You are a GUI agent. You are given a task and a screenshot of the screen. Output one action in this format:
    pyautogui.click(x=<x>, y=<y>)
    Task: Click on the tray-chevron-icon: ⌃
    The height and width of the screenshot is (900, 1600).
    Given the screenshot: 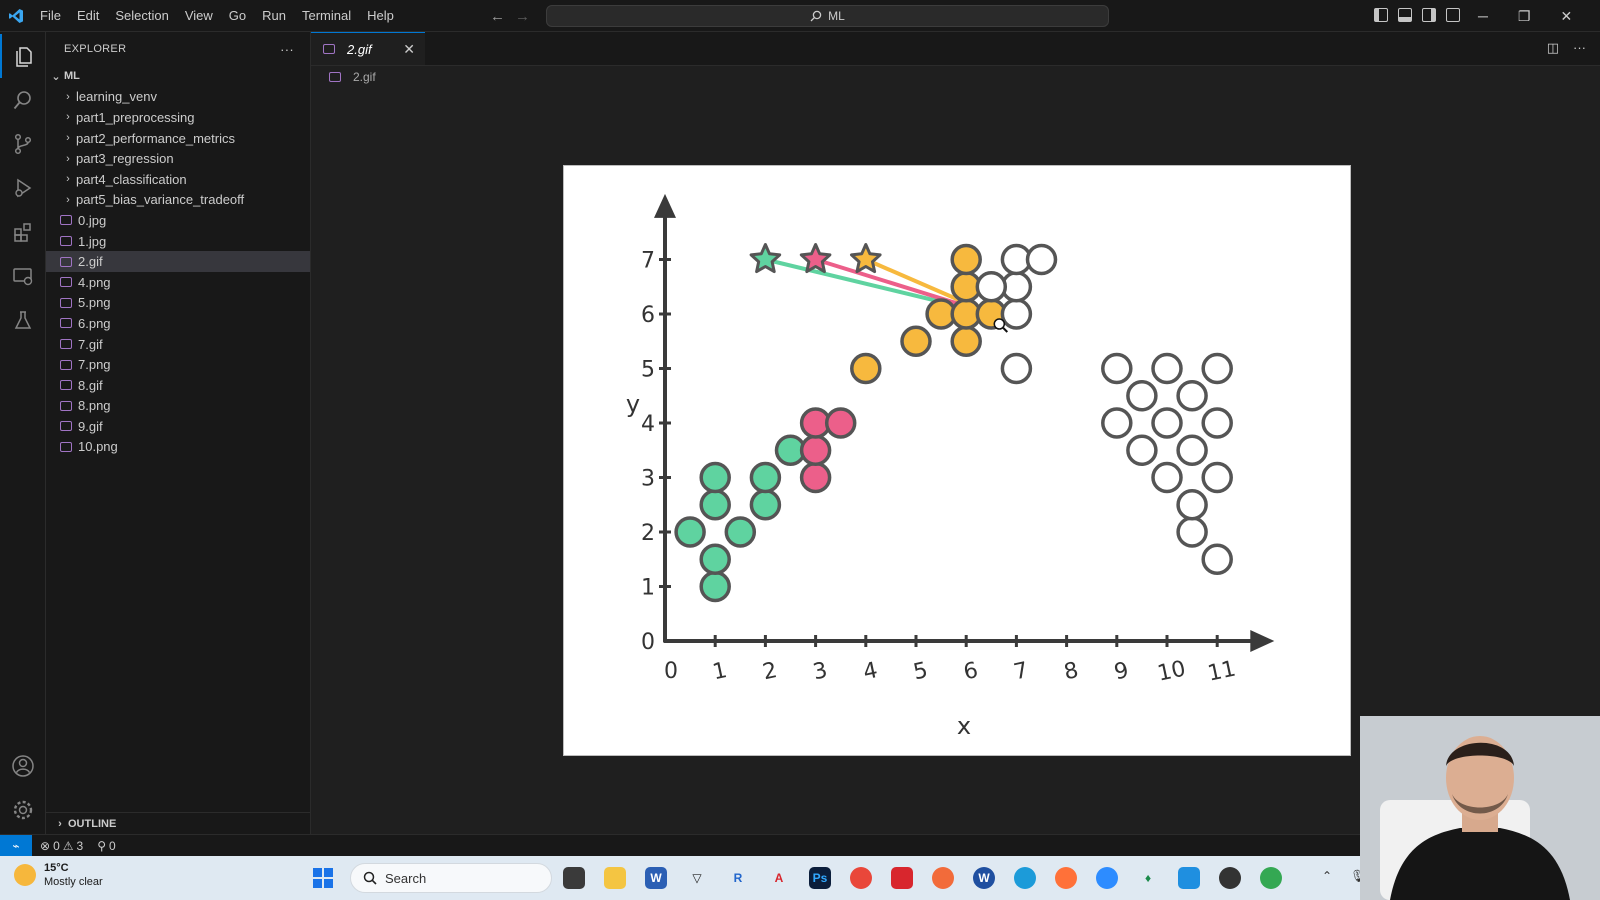 What is the action you would take?
    pyautogui.click(x=1327, y=876)
    